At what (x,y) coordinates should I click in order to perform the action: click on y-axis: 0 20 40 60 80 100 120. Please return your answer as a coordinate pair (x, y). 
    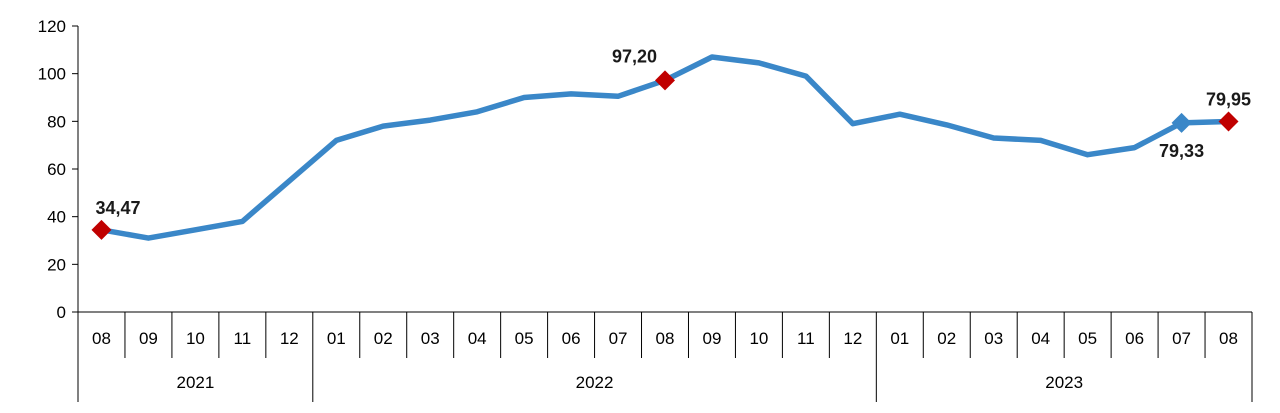
    Looking at the image, I should click on (58, 169).